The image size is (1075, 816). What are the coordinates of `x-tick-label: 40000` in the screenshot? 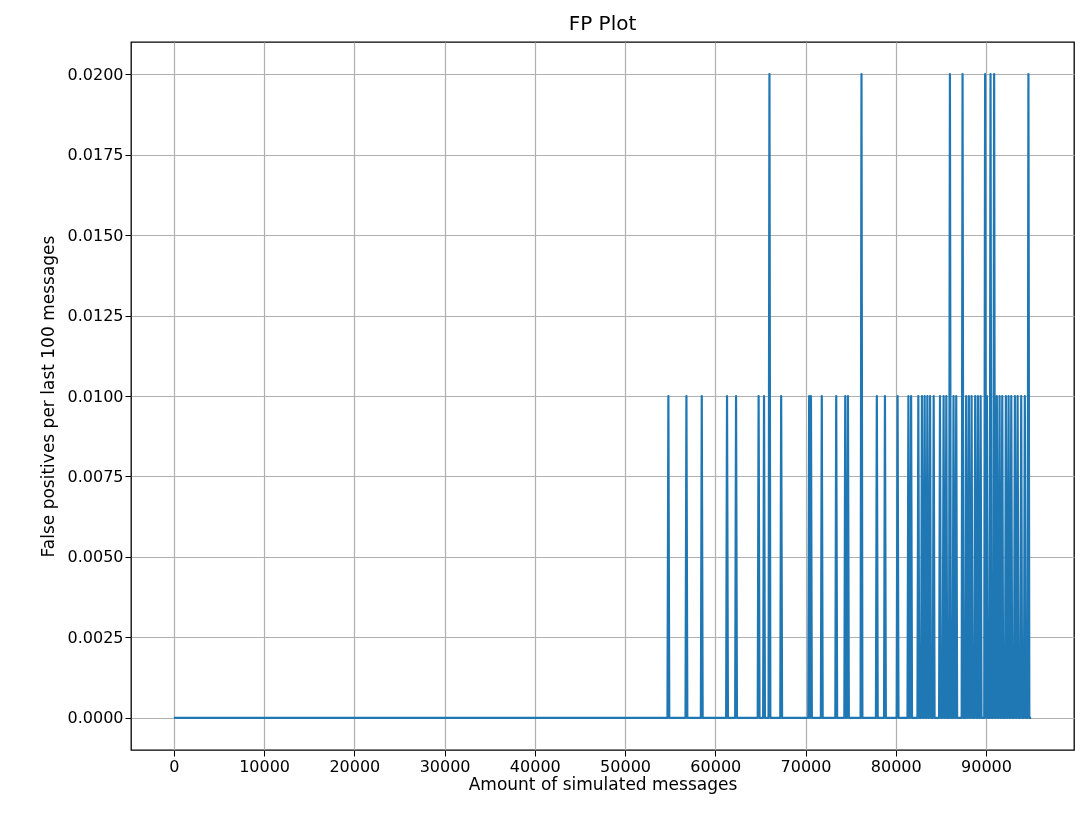 It's located at (535, 766).